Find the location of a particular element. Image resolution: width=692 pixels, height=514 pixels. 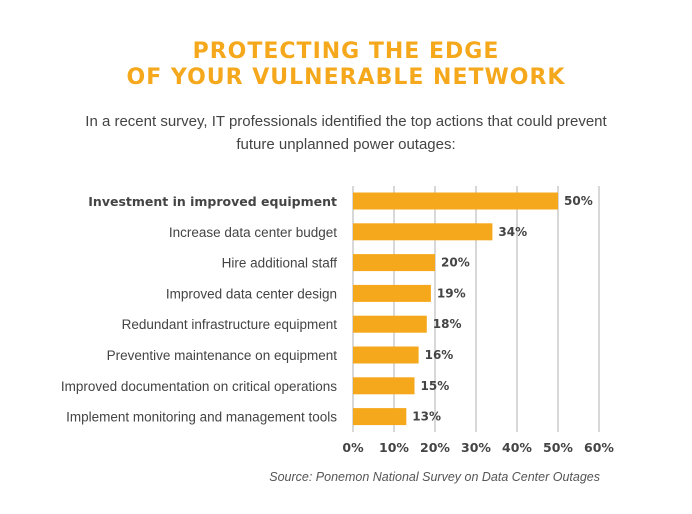

category-label: Investment in improved equipment is located at coordinates (212, 201).